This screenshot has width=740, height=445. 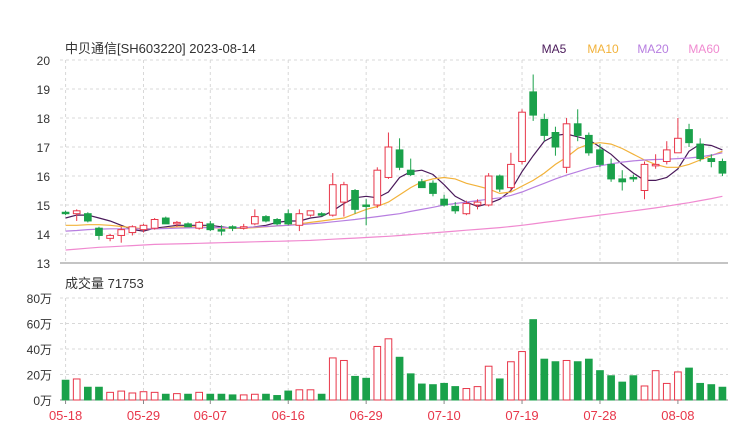 I want to click on x-tick-label: 07-19, so click(x=521, y=415).